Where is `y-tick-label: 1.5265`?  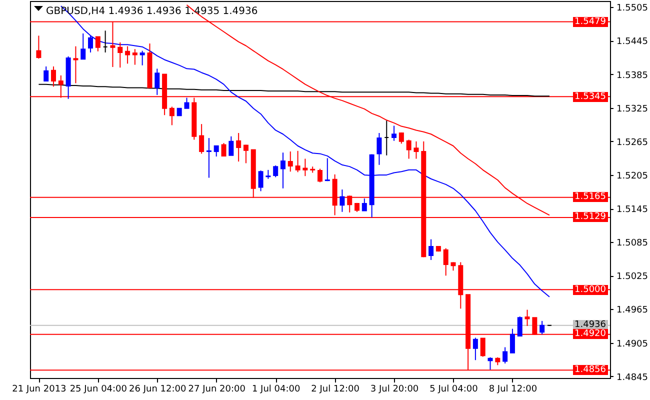 y-tick-label: 1.5265 is located at coordinates (632, 143).